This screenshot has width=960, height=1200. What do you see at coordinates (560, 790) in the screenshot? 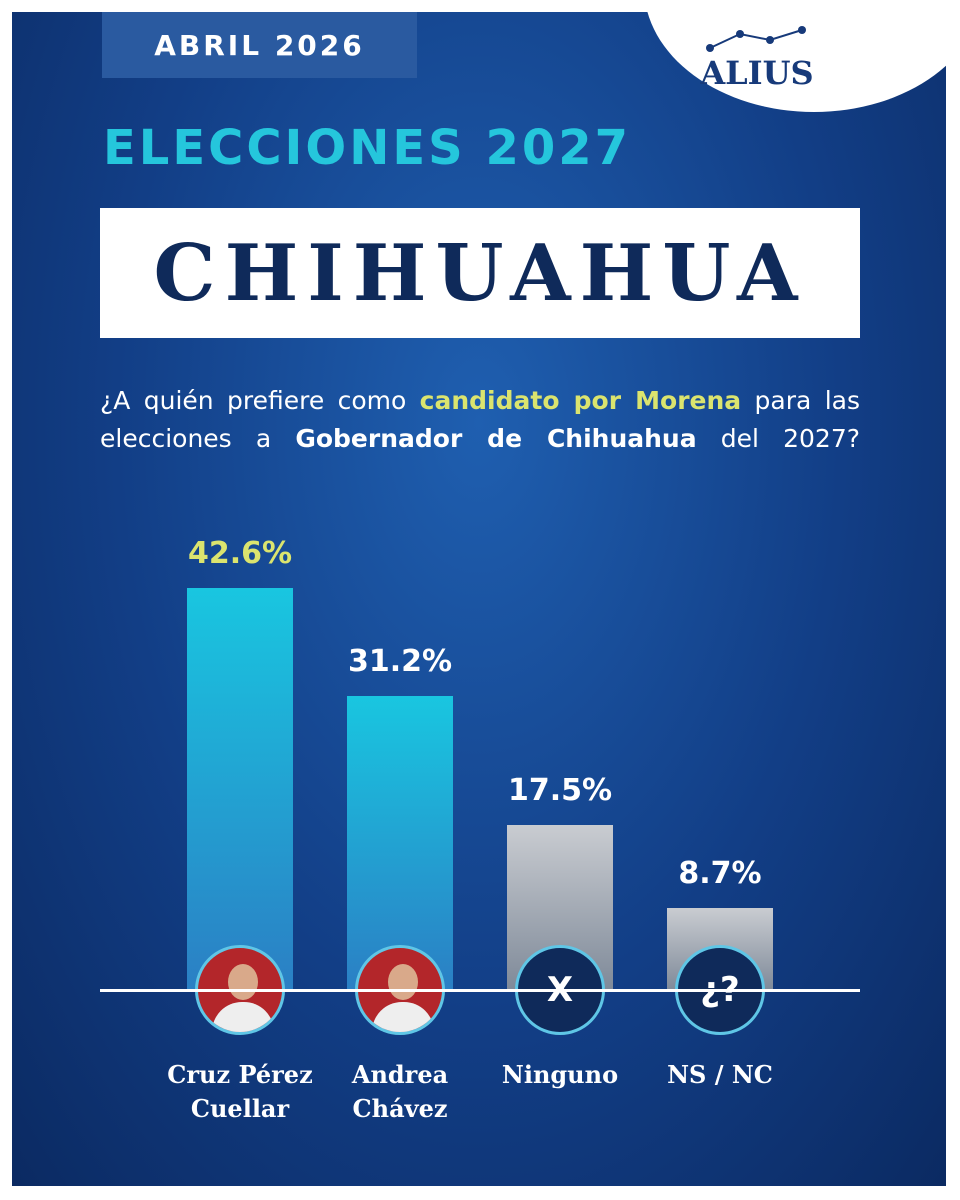
I see `value-label: 17.5%` at bounding box center [560, 790].